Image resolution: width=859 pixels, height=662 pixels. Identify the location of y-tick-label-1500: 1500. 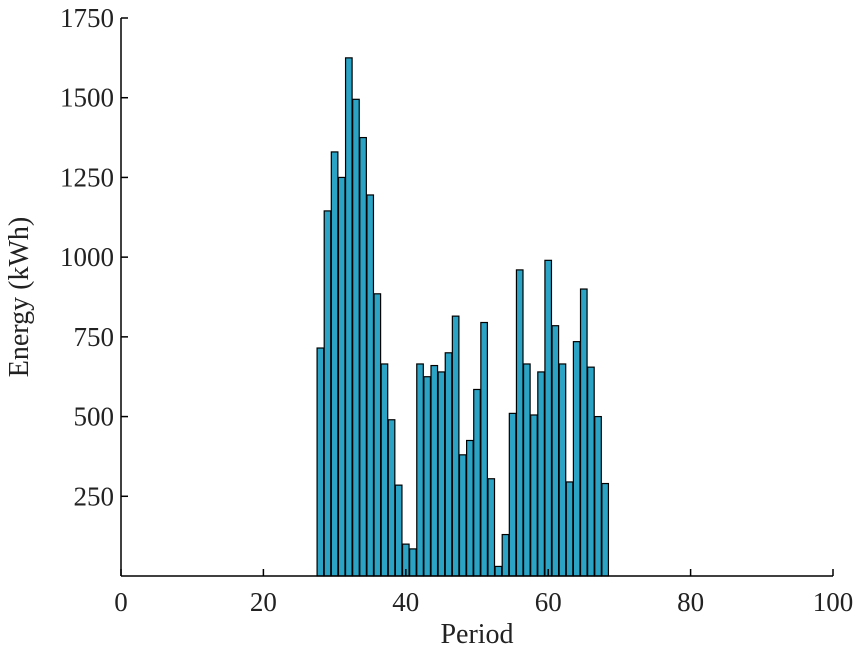
(87, 98).